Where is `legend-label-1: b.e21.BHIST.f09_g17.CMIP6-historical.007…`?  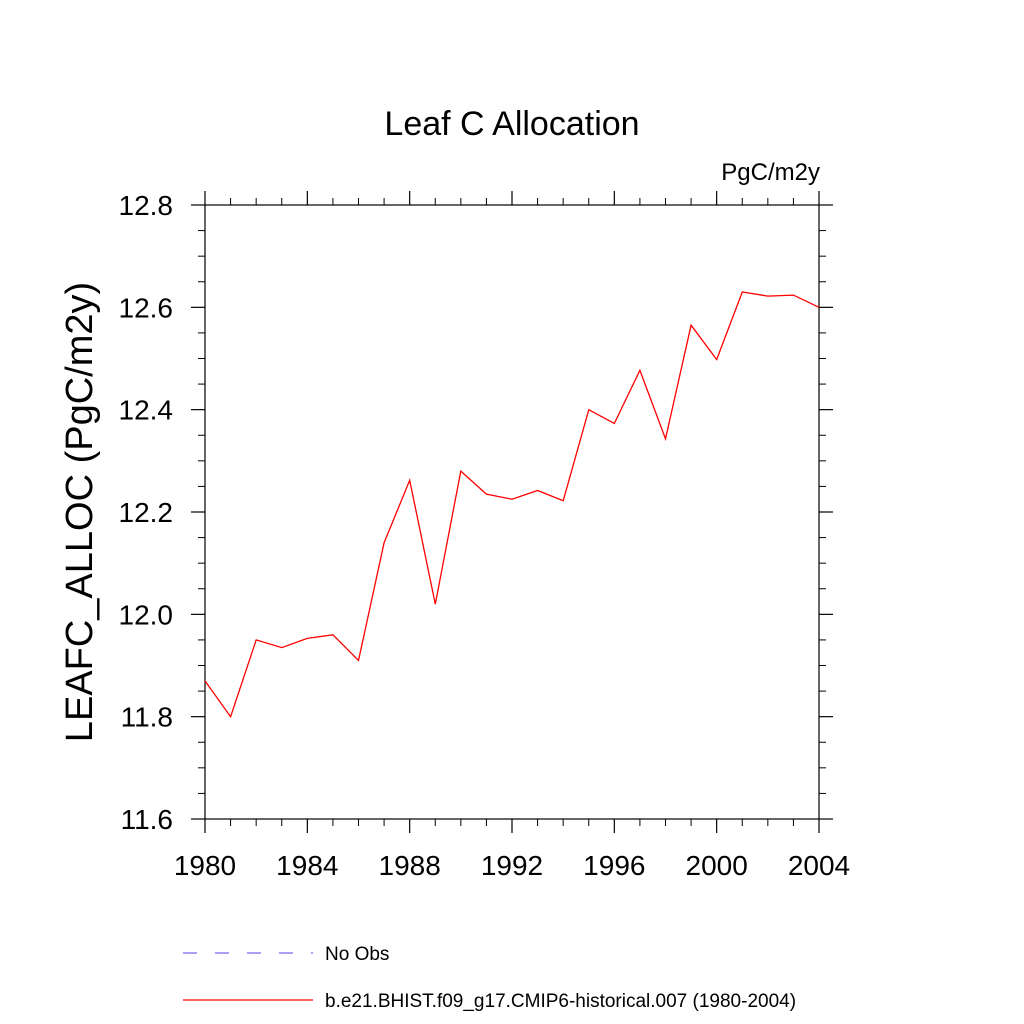
legend-label-1: b.e21.BHIST.f09_g17.CMIP6-historical.007… is located at coordinates (560, 1001).